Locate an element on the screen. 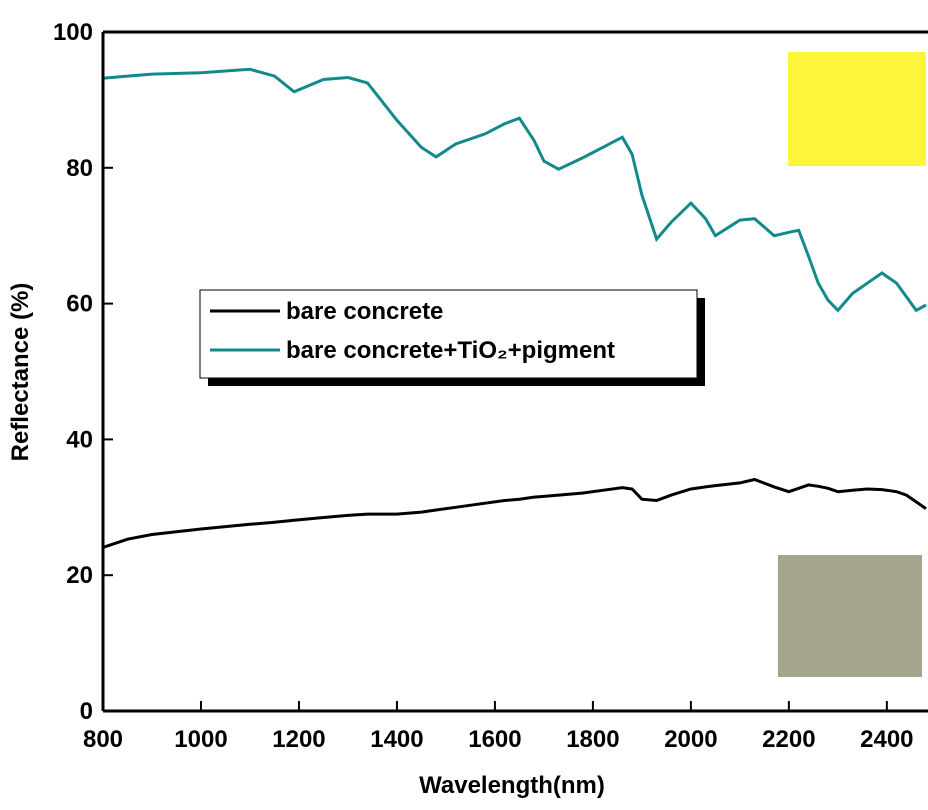 The width and height of the screenshot is (928, 810). x-tick-label: 1400 is located at coordinates (396, 739).